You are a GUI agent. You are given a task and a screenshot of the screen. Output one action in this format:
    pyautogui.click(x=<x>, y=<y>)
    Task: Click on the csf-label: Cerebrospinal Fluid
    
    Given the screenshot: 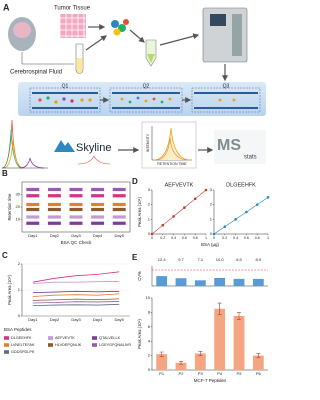 What is the action you would take?
    pyautogui.click(x=36, y=73)
    